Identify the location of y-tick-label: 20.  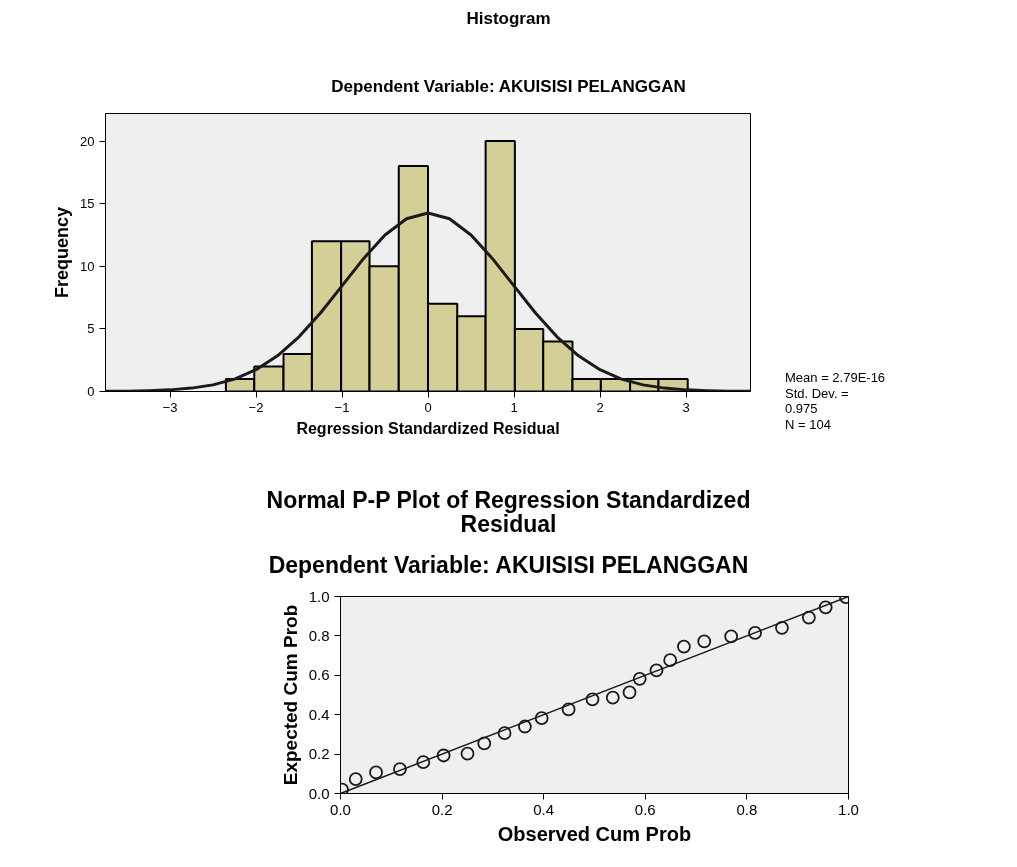
(87, 141).